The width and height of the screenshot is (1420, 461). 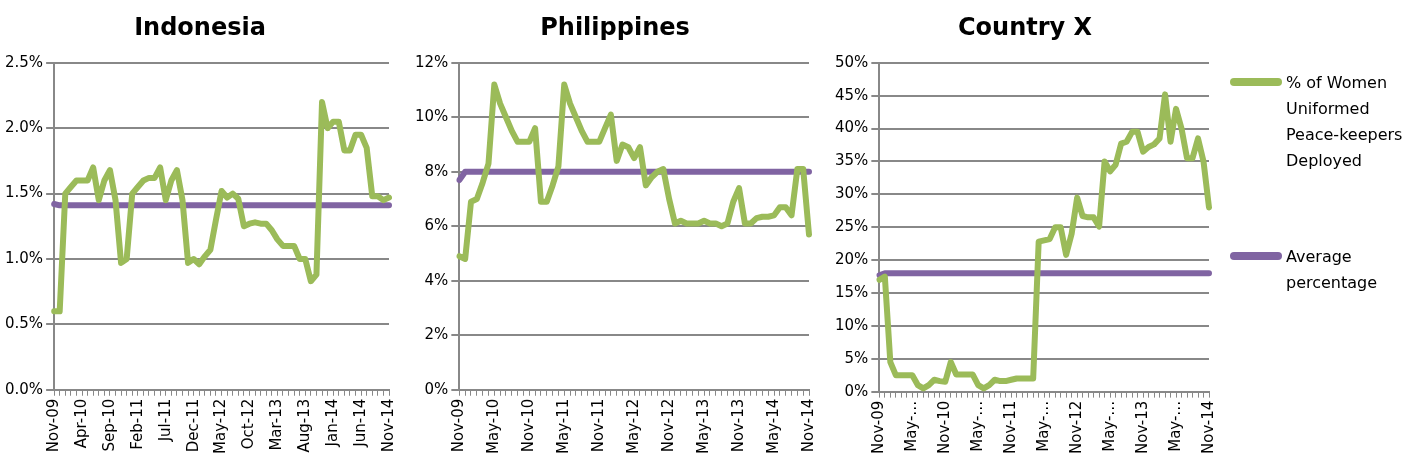 I want to click on y-tick-label: 4%, so click(x=436, y=279).